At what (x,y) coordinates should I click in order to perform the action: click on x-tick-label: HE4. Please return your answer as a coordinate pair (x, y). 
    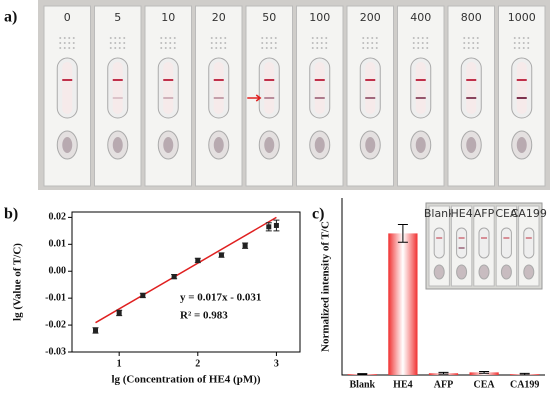
    Looking at the image, I should click on (402, 384).